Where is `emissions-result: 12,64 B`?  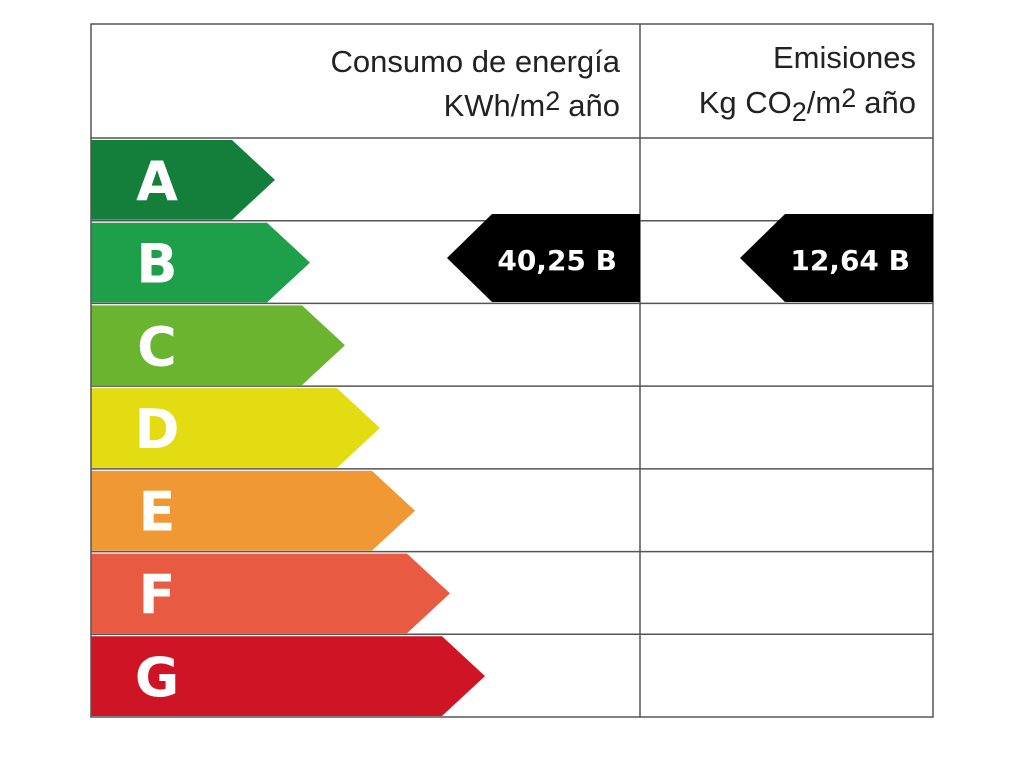
emissions-result: 12,64 B is located at coordinates (836, 258).